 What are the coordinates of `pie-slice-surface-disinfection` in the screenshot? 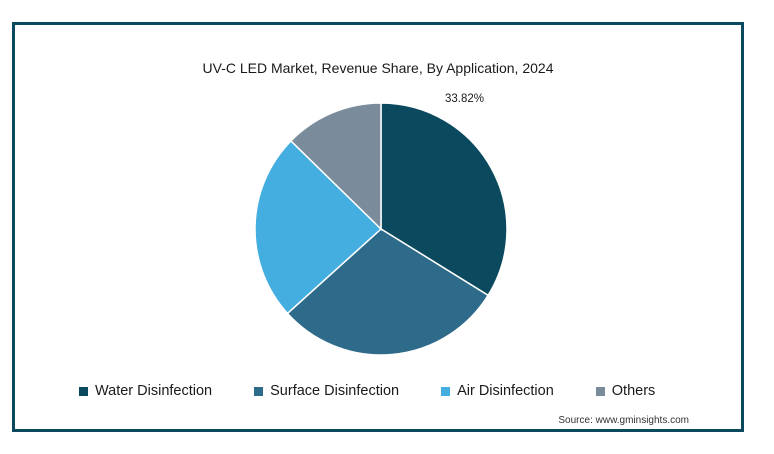 It's located at (388, 292).